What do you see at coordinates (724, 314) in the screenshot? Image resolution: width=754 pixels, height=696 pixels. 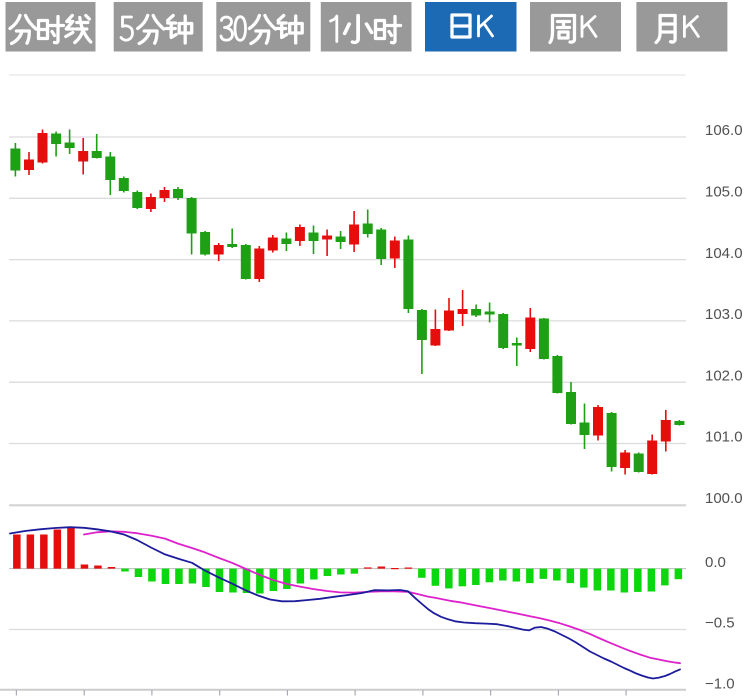 I see `svg-text: 103.0` at bounding box center [724, 314].